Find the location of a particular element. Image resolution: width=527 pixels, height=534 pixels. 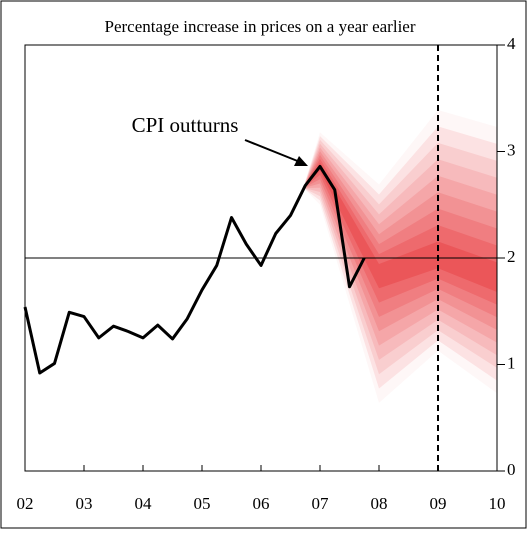

annotation: CPI outturns is located at coordinates (185, 125).